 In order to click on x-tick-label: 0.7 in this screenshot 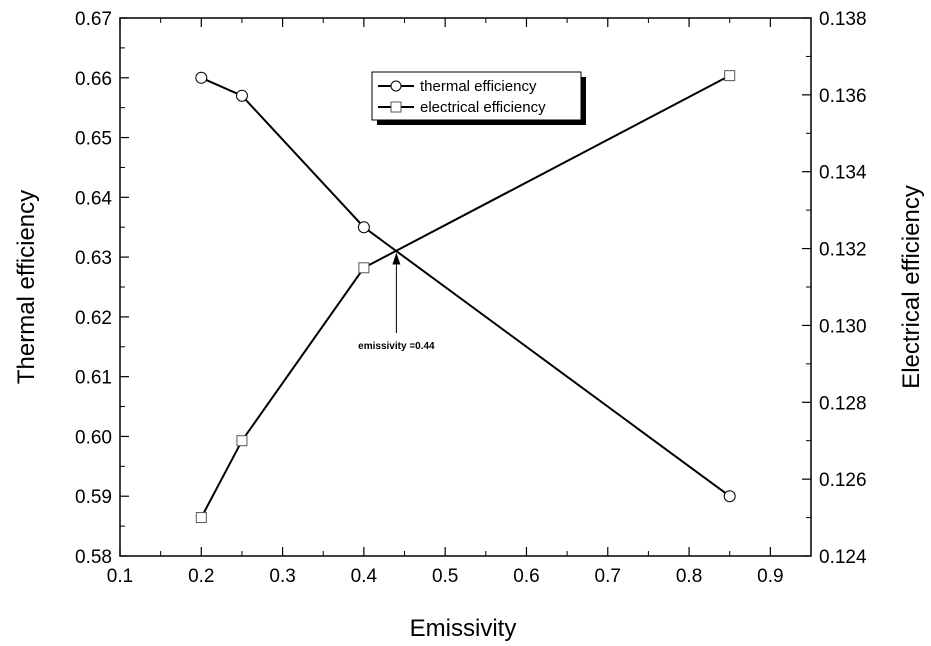, I will do `click(608, 576)`.